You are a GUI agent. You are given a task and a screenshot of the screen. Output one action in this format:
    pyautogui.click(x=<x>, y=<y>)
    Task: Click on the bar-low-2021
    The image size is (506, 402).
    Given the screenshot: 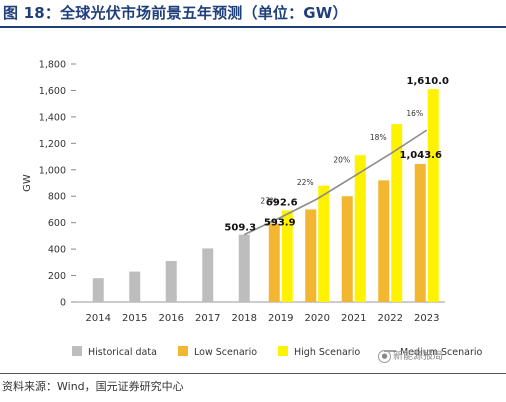 What is the action you would take?
    pyautogui.click(x=347, y=249)
    